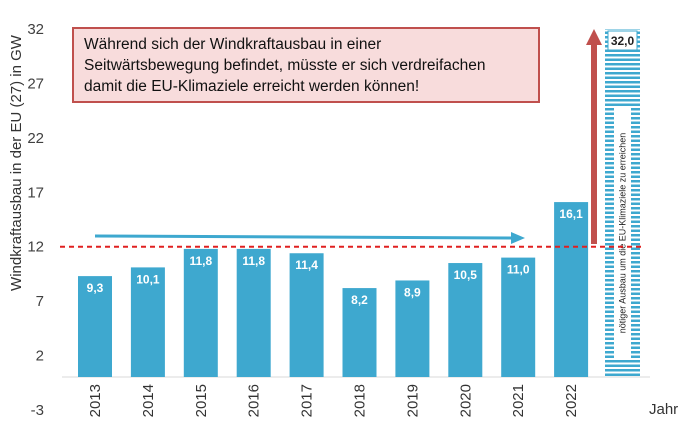  I want to click on bar-value-label: 10,5, so click(466, 275).